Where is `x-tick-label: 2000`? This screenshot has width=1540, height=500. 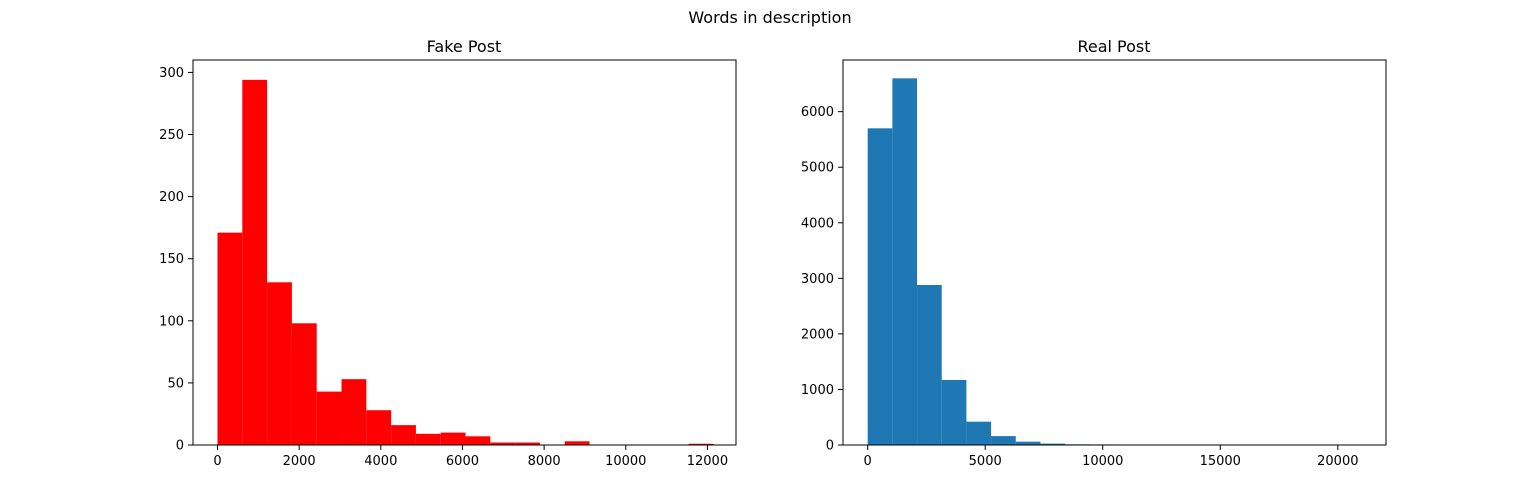 x-tick-label: 2000 is located at coordinates (299, 461).